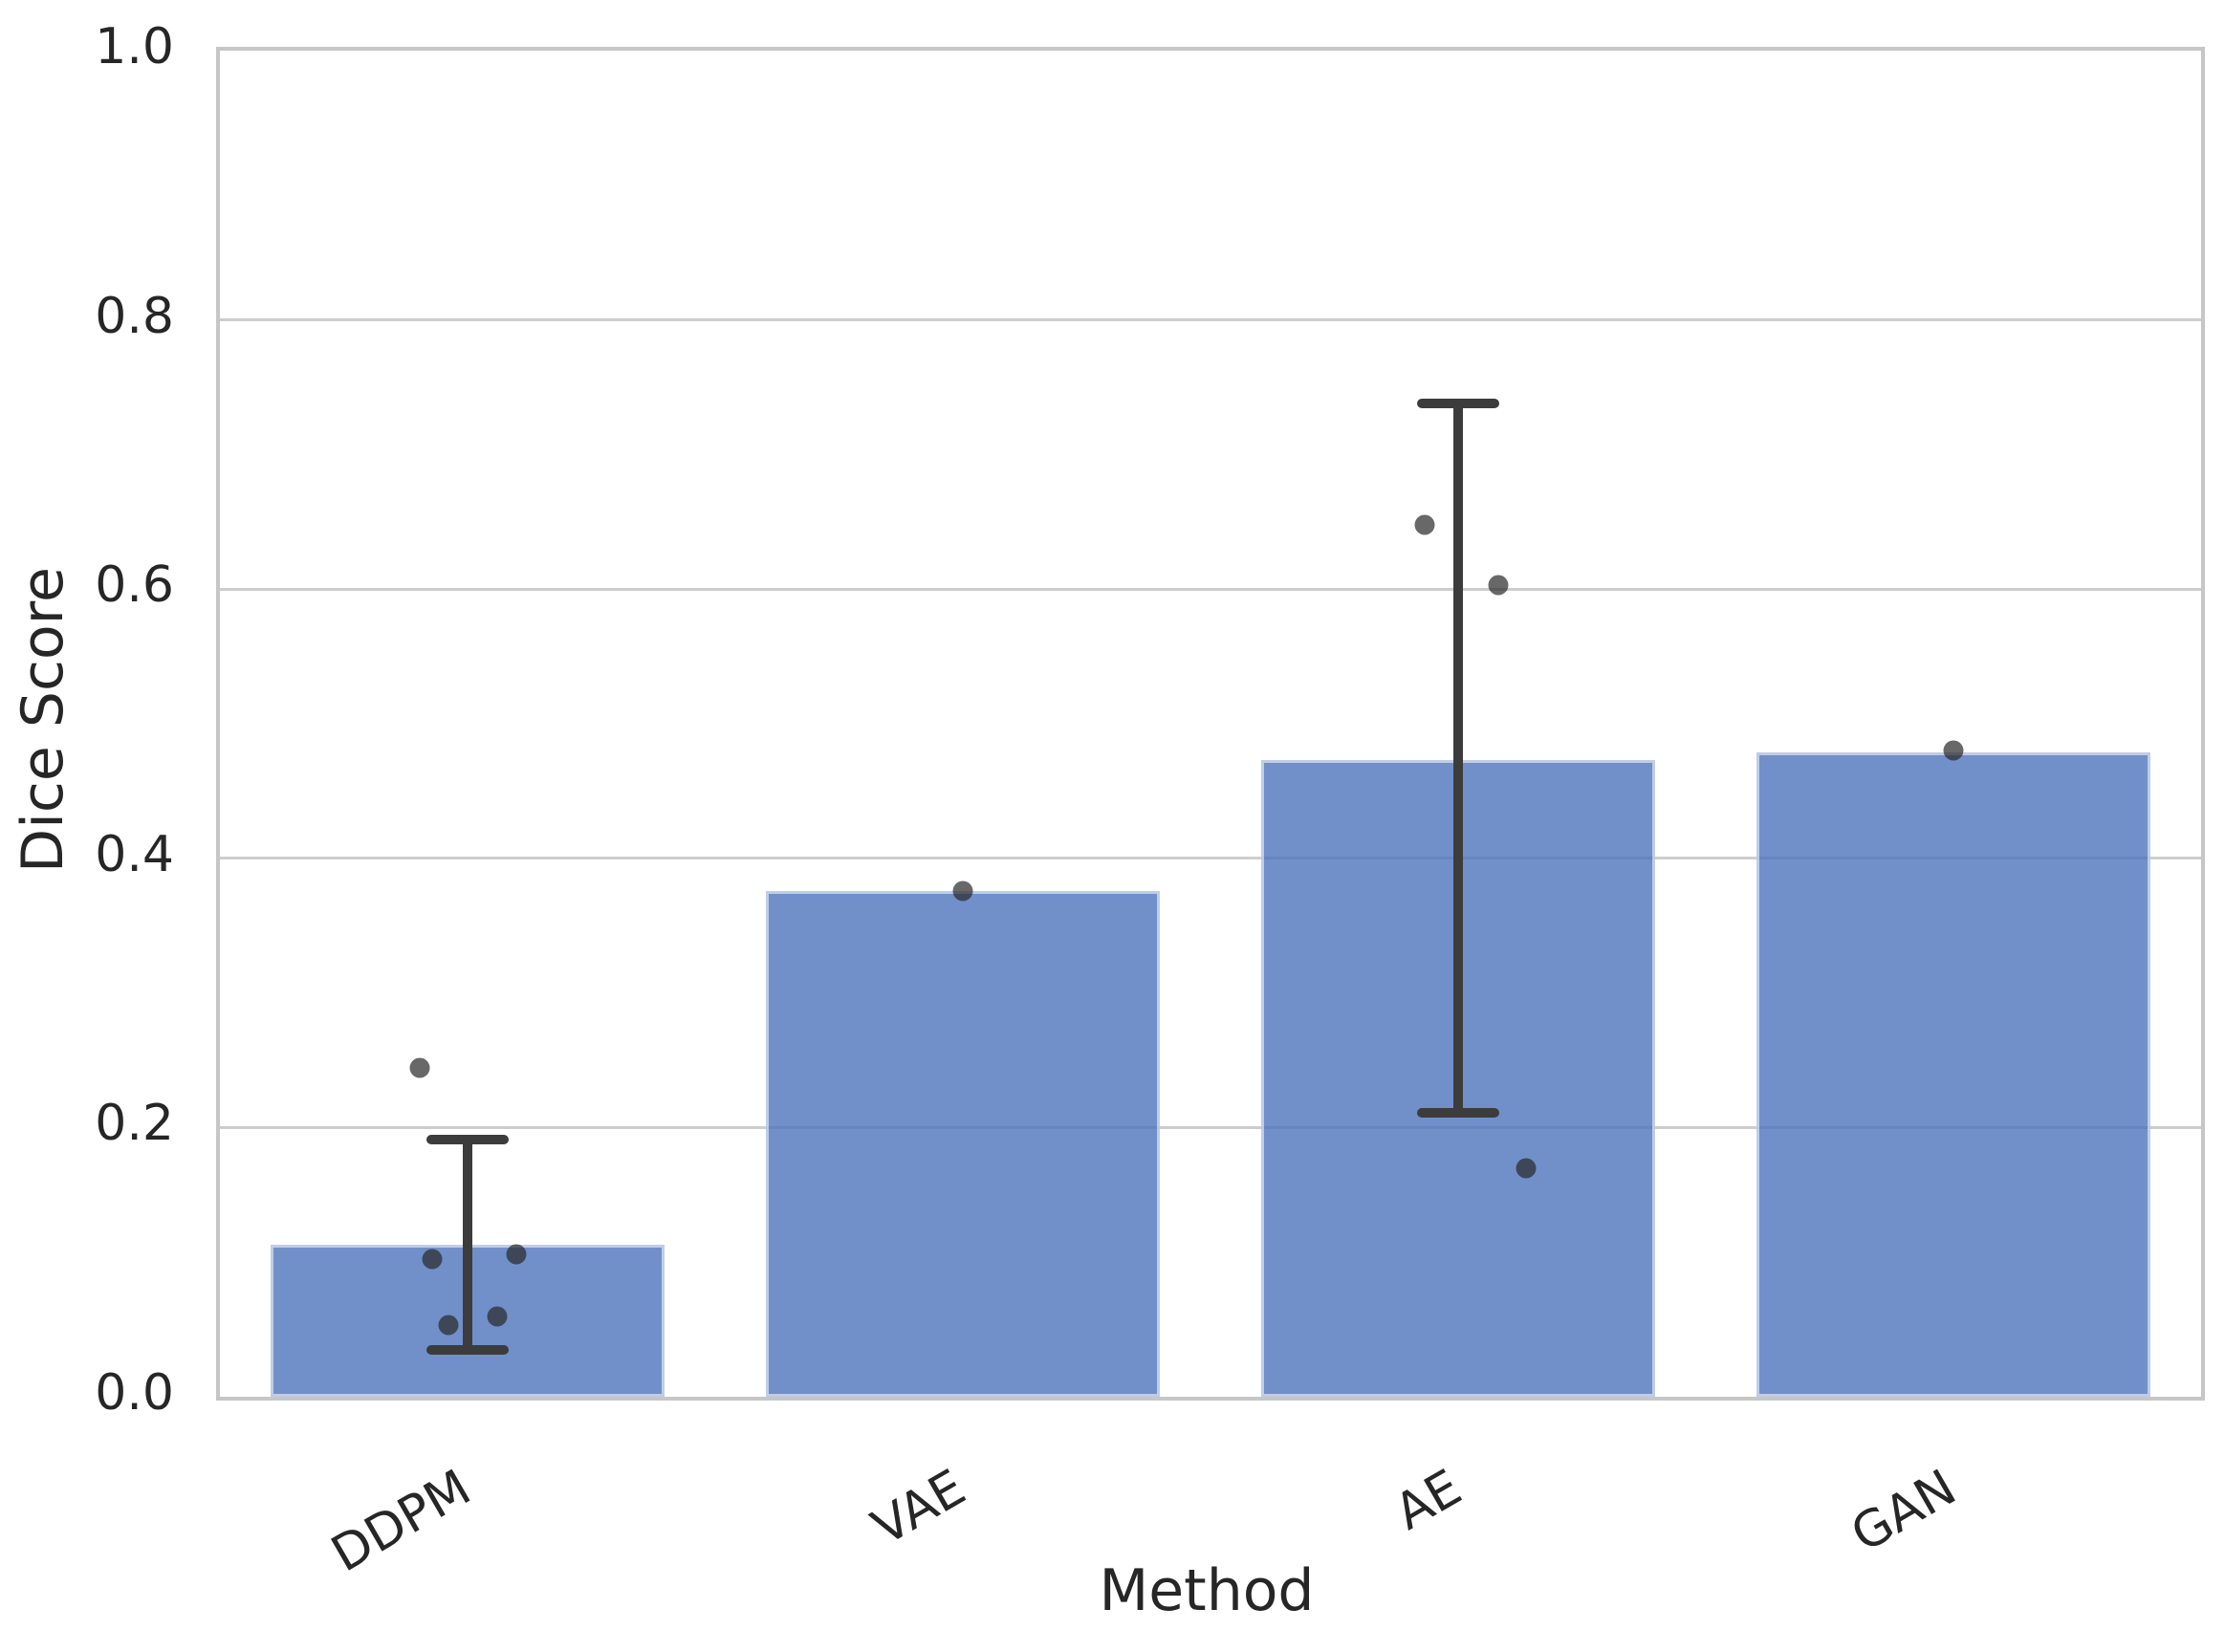  I want to click on error-bar-cap-top-DDPM, so click(467, 1140).